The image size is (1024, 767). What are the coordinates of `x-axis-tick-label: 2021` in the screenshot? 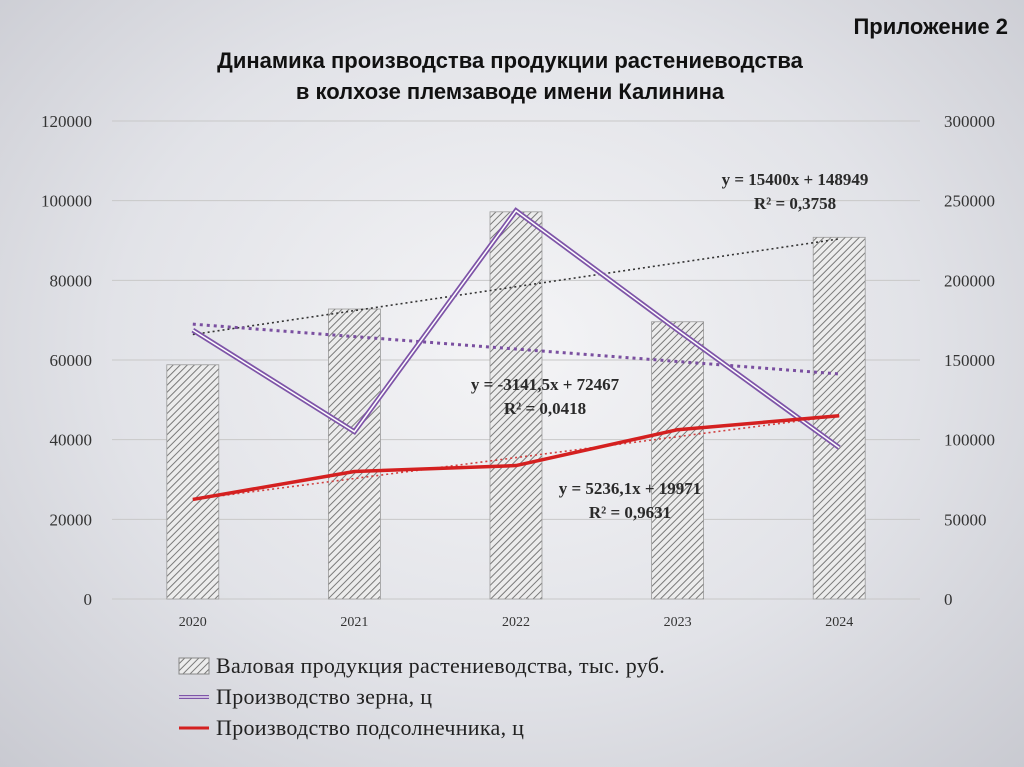 It's located at (354, 622).